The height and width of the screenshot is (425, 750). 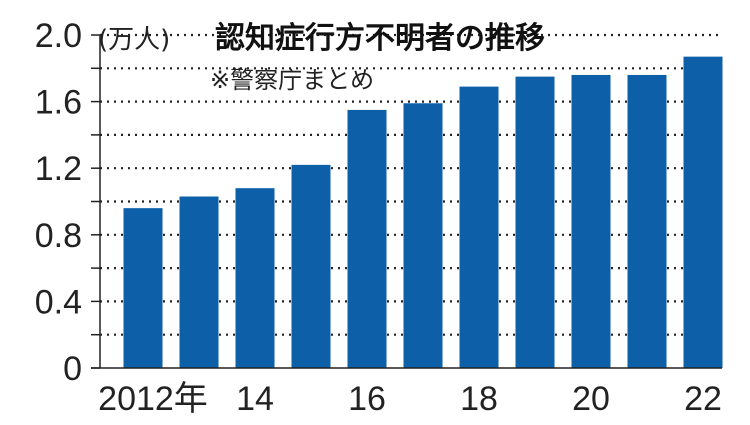 What do you see at coordinates (255, 399) in the screenshot?
I see `x-tick-label: 14` at bounding box center [255, 399].